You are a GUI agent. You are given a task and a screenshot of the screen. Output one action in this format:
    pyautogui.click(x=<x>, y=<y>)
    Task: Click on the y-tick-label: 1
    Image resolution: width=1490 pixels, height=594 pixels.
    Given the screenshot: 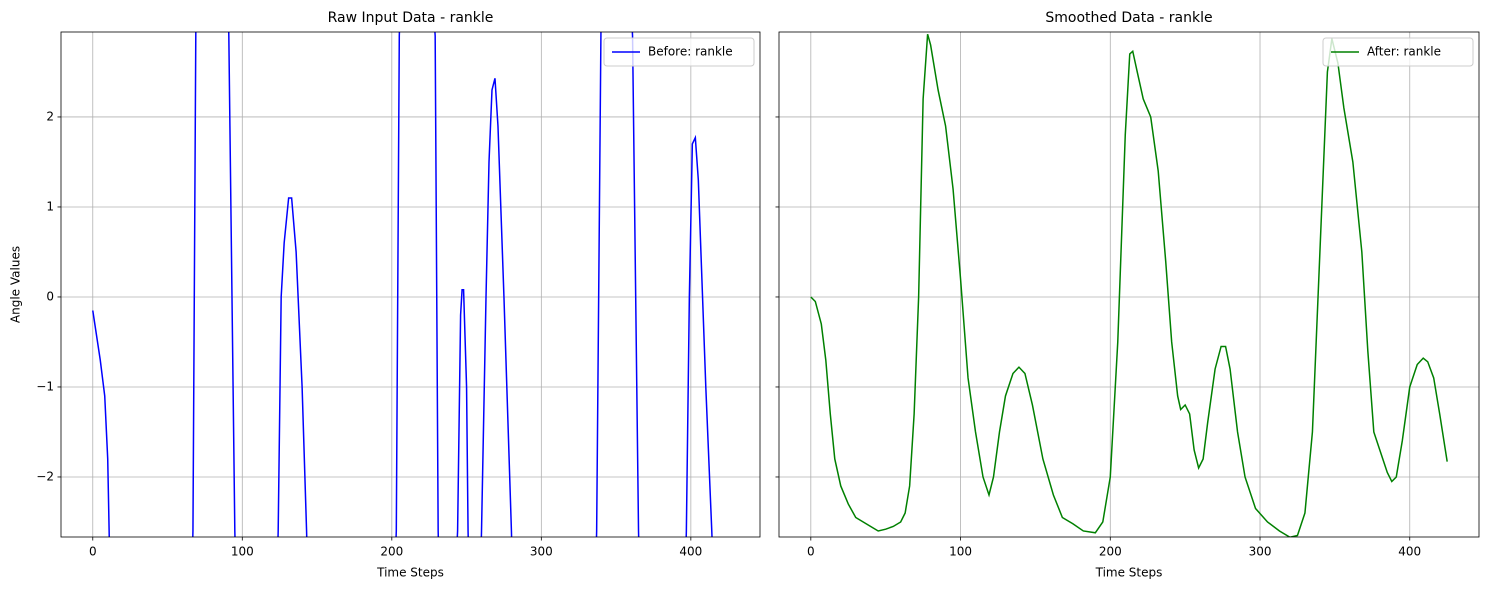 What is the action you would take?
    pyautogui.click(x=50, y=206)
    